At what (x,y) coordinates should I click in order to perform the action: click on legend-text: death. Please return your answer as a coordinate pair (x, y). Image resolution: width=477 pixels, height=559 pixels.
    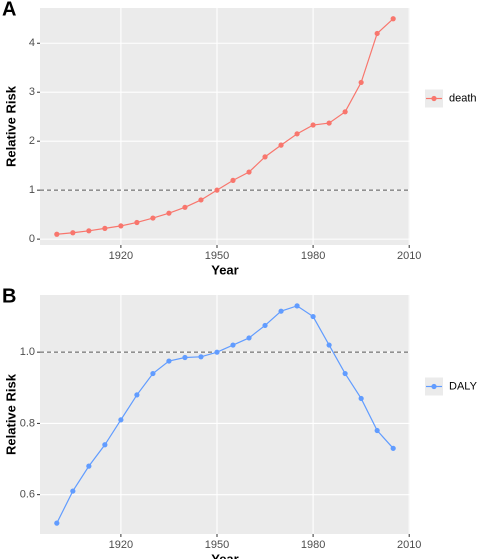
    Looking at the image, I should click on (463, 98).